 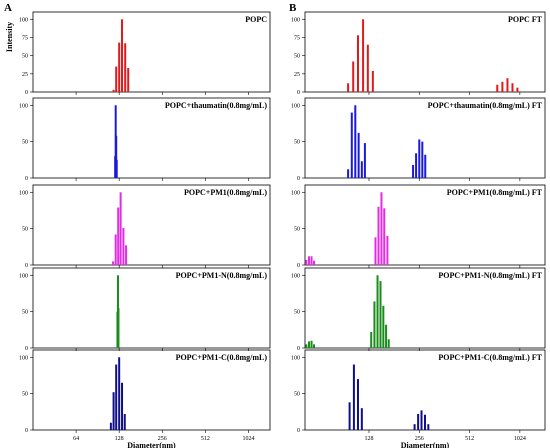 What do you see at coordinates (485, 105) in the screenshot?
I see `panel-title: POPC+thaumatin(0.8mg/mL) FT` at bounding box center [485, 105].